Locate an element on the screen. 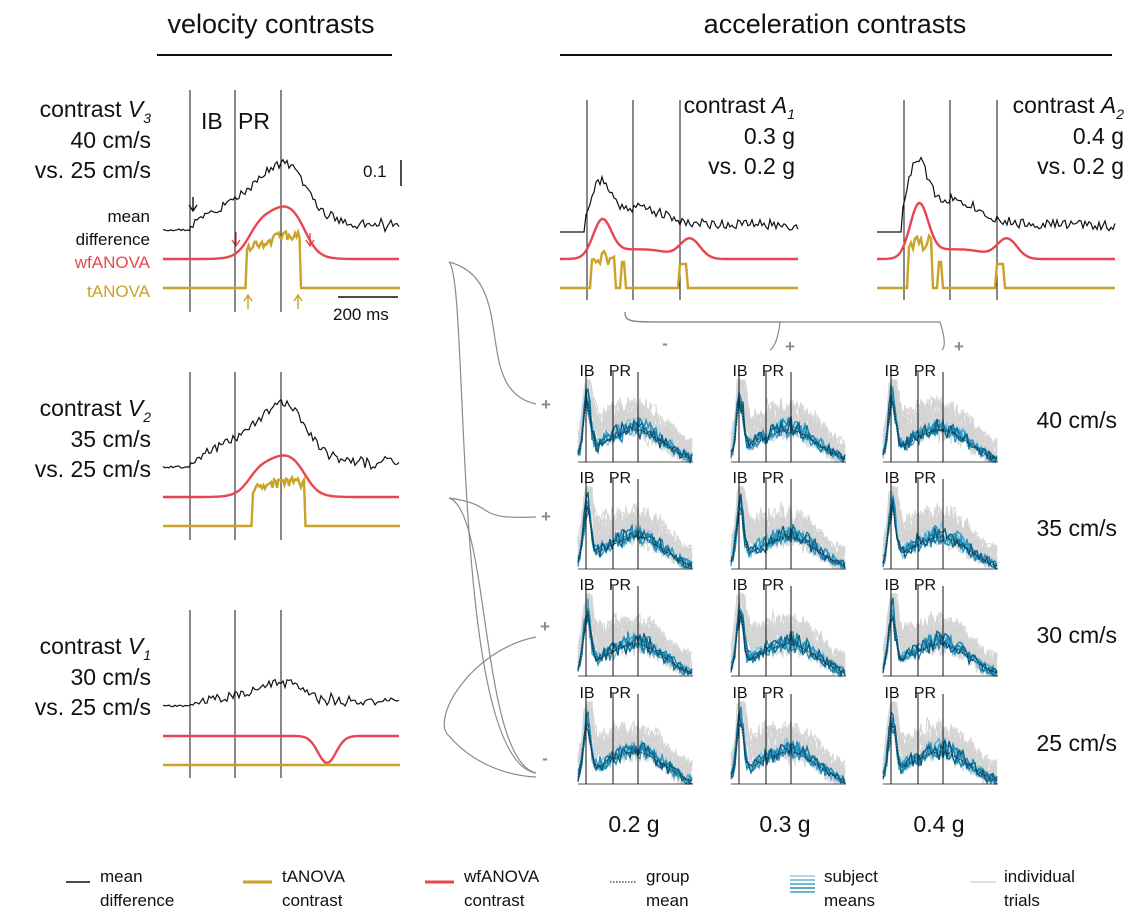  svg-text: contrast V3 is located at coordinates (96, 111).